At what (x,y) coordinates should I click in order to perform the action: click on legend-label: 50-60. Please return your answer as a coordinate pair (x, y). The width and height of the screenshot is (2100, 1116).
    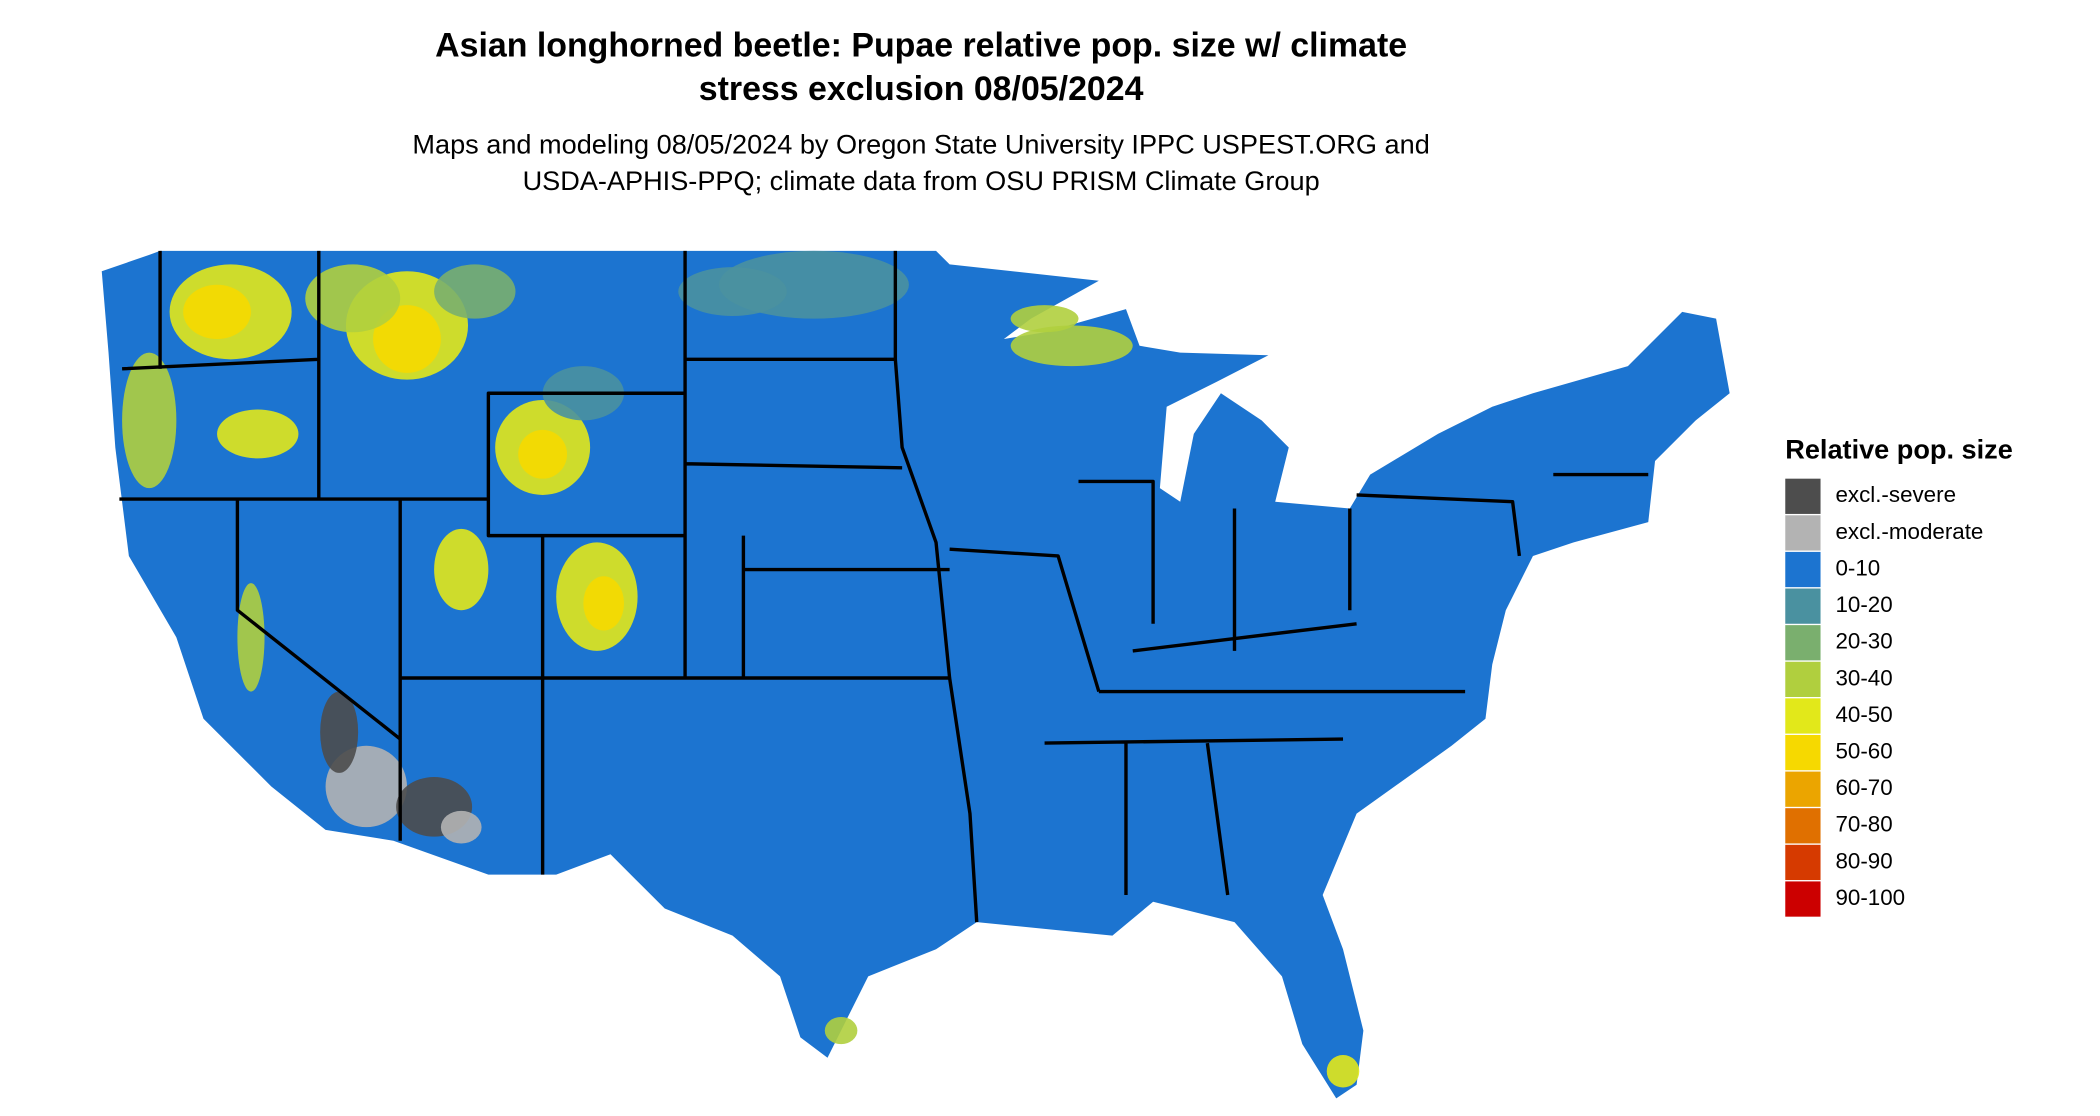
    Looking at the image, I should click on (1863, 750).